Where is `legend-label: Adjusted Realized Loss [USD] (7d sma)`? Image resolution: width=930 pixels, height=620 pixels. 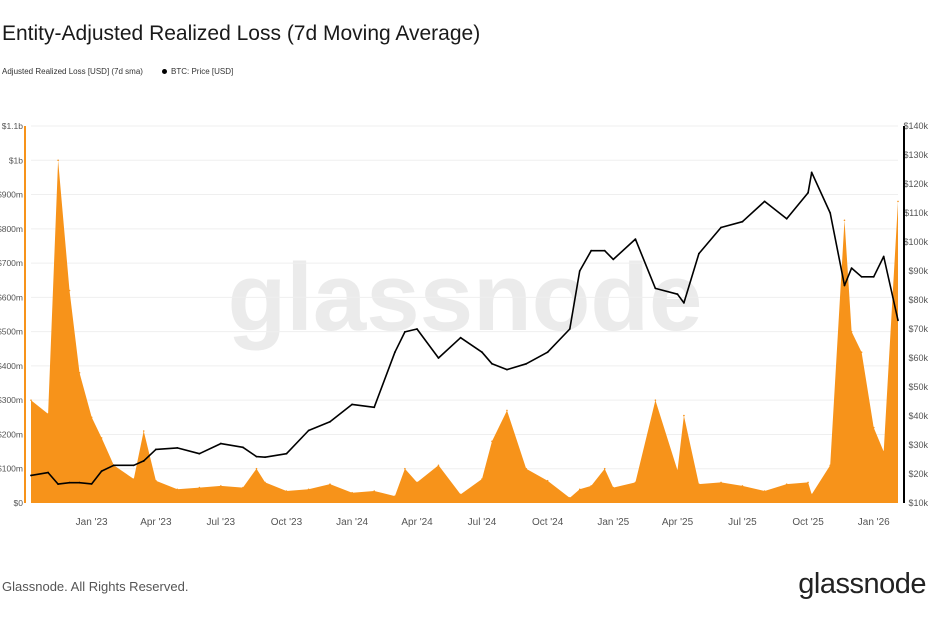 legend-label: Adjusted Realized Loss [USD] (7d sma) is located at coordinates (72, 71).